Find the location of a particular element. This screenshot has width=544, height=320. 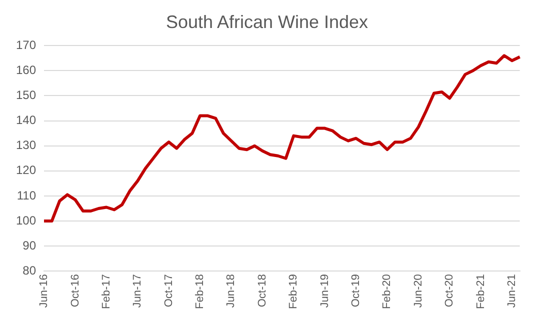

x-tick-label: Oct-19 is located at coordinates (356, 291).